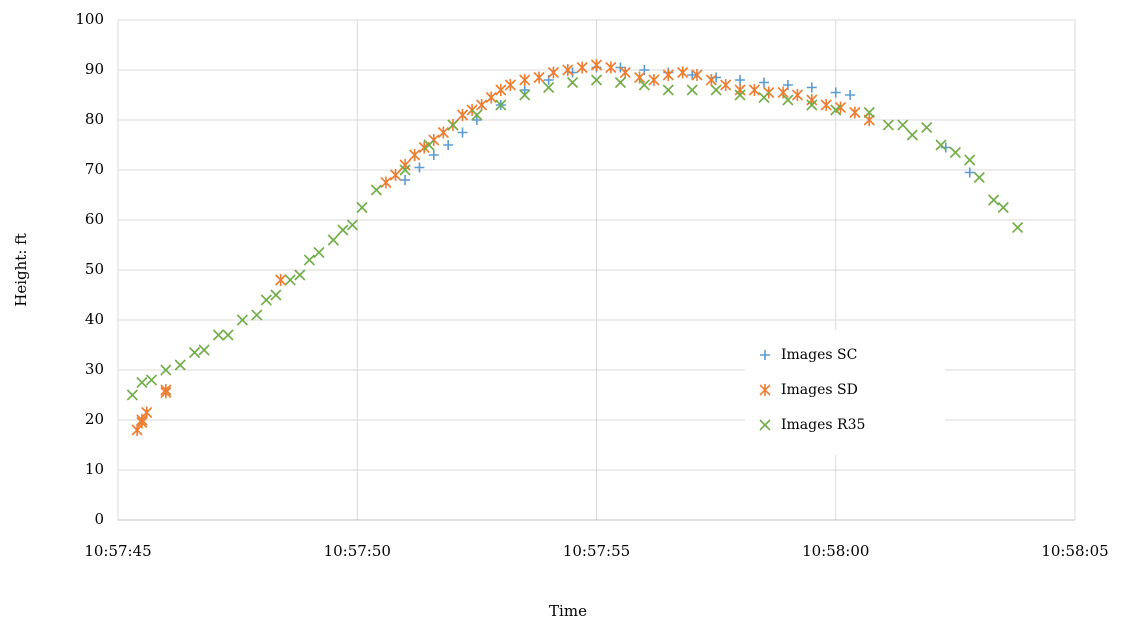 The width and height of the screenshot is (1126, 625). I want to click on y-tick-label: 90, so click(94, 69).